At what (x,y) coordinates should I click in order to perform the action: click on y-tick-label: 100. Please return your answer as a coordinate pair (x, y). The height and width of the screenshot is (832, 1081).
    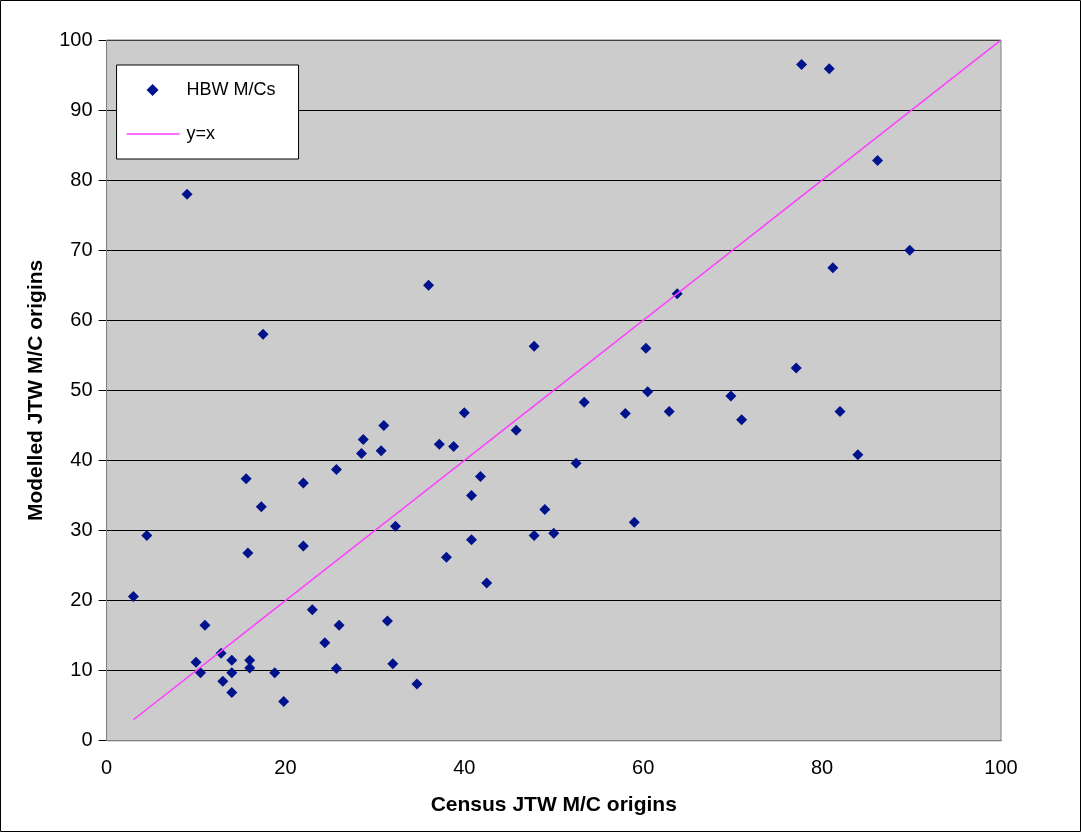
    Looking at the image, I should click on (76, 38).